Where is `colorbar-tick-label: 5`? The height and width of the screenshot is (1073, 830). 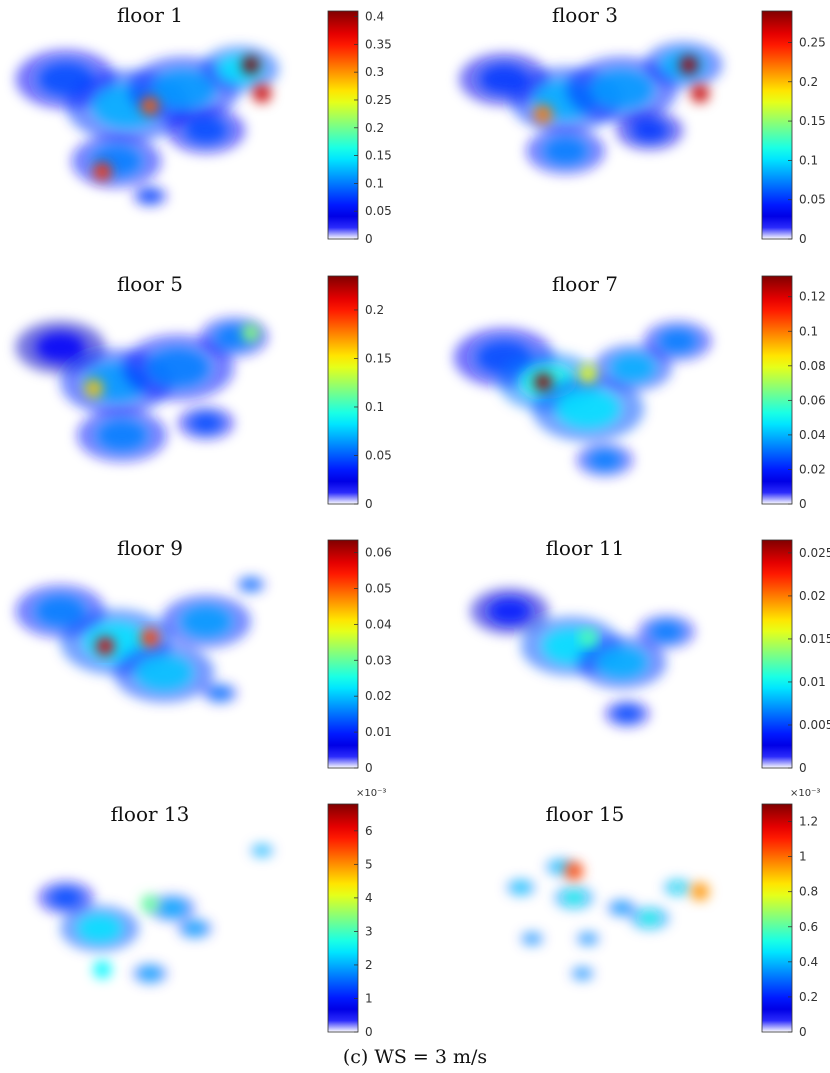
colorbar-tick-label: 5 is located at coordinates (369, 864).